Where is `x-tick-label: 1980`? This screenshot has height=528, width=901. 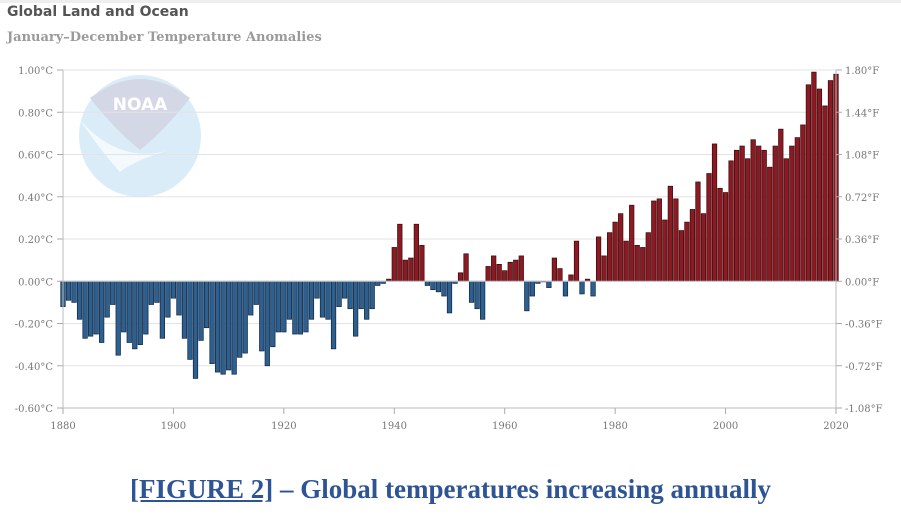 x-tick-label: 1980 is located at coordinates (614, 426).